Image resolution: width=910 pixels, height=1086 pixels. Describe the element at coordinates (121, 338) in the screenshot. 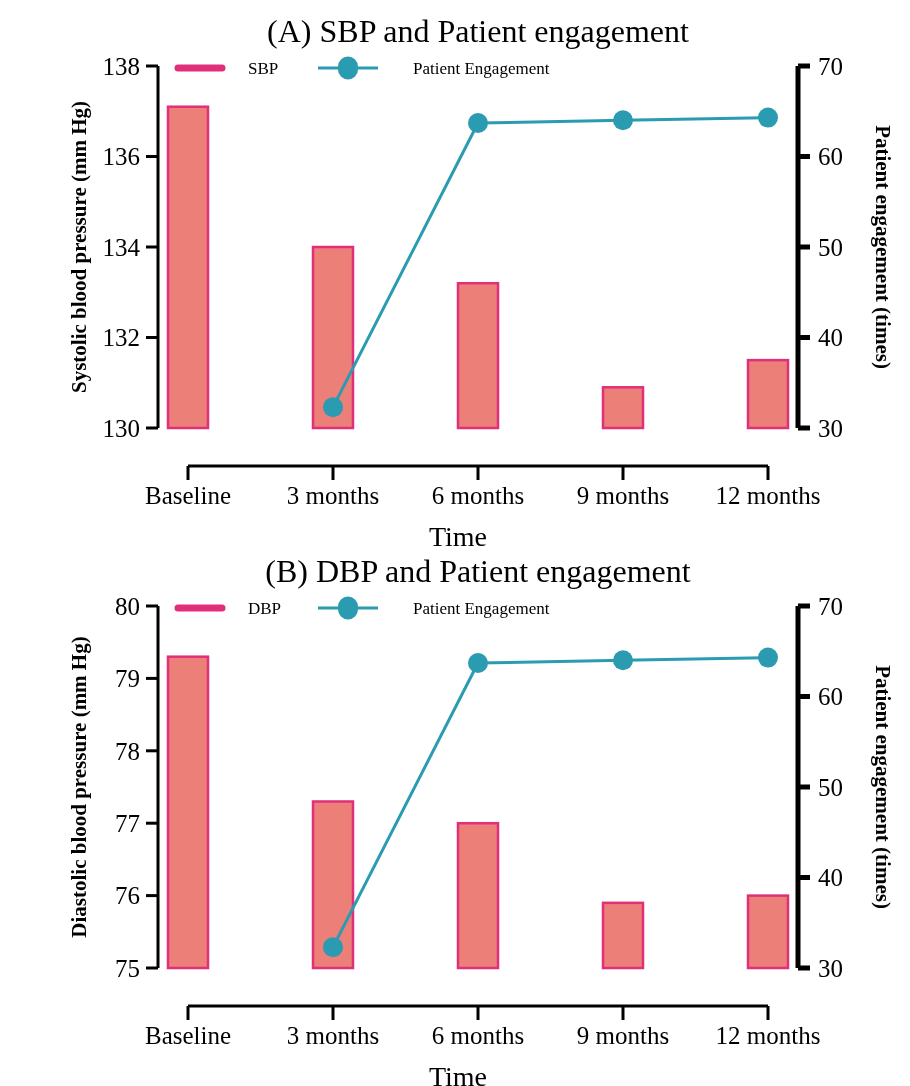

I see `y-tick-label: 132` at that location.